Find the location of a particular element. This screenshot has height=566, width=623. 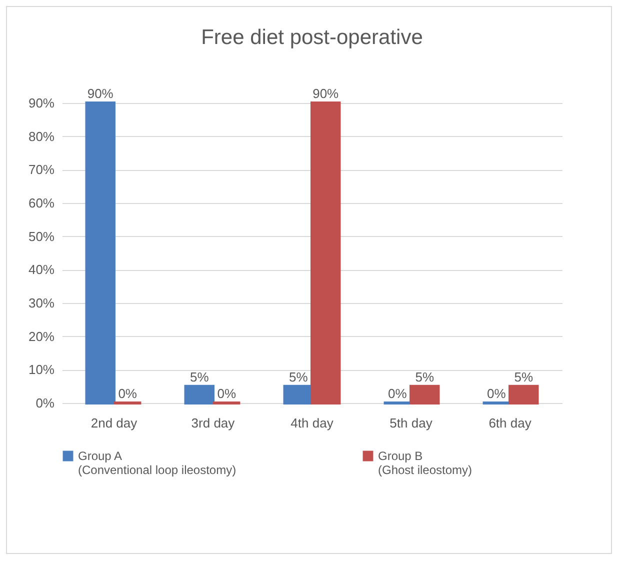

y-tick-label: 90% is located at coordinates (41, 103).